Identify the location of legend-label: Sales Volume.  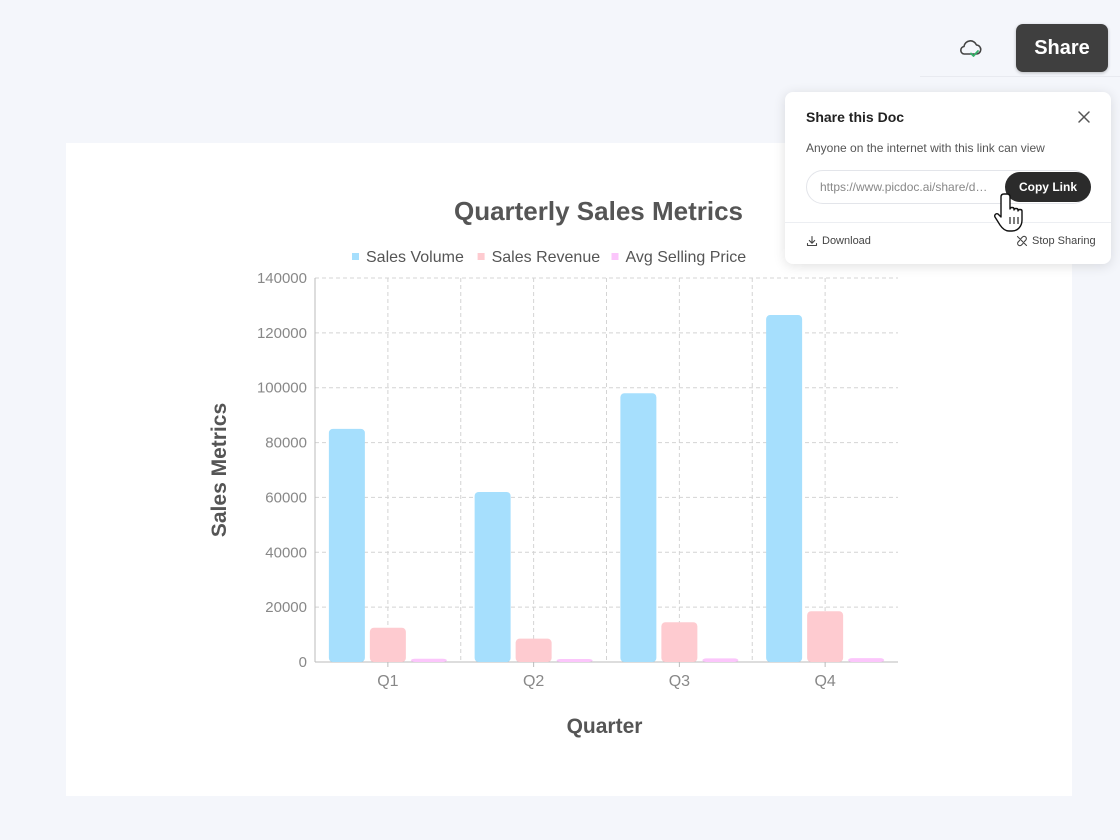
(415, 257).